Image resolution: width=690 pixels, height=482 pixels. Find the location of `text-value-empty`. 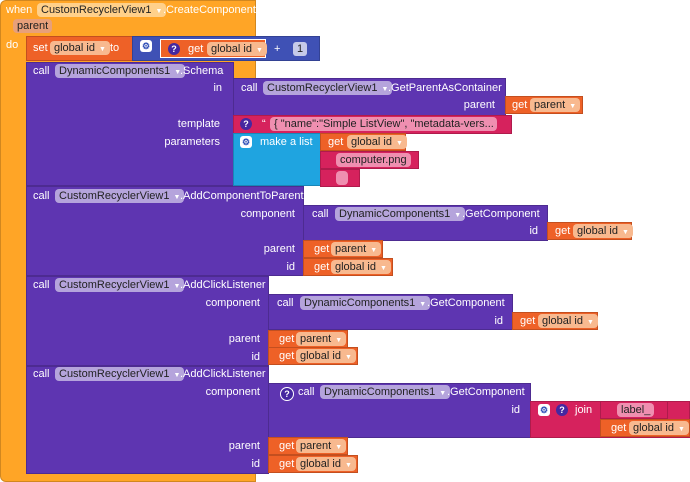

text-value-empty is located at coordinates (342, 178).